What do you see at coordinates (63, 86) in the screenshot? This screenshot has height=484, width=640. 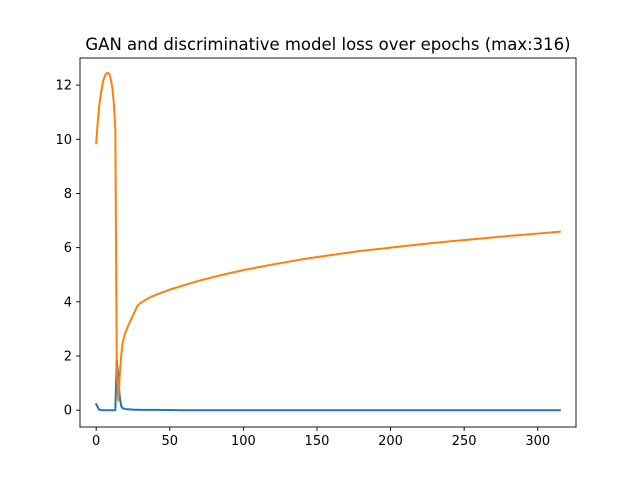 I see `y-tick-label: 12` at bounding box center [63, 86].